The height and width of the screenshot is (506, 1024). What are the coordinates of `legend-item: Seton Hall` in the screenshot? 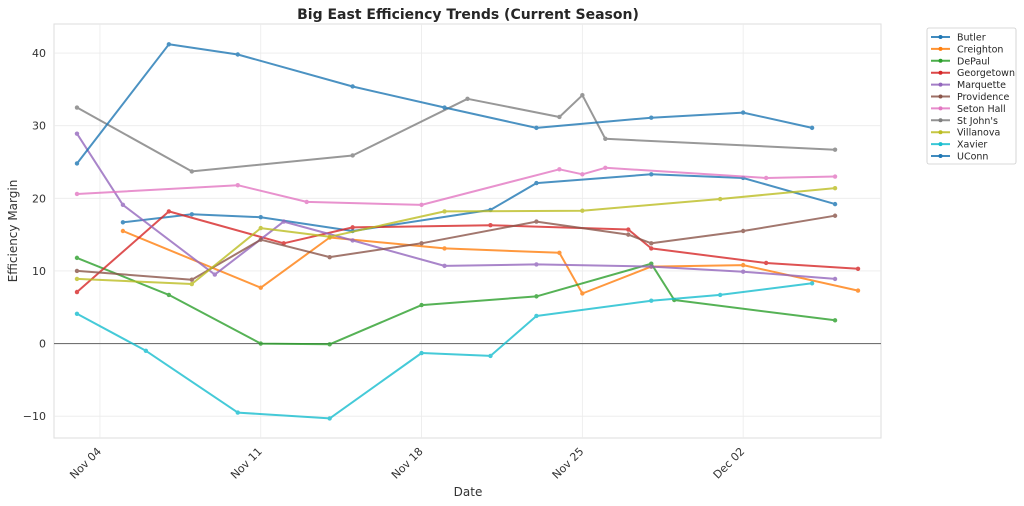 It's located at (968, 109).